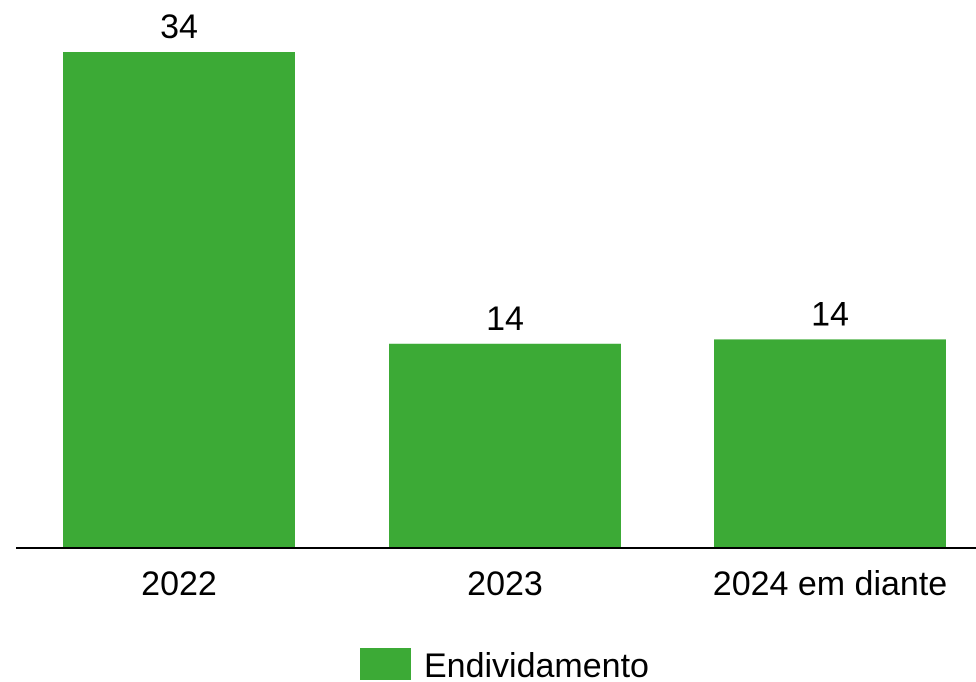 The image size is (976, 682). I want to click on x-tick-label-2022: 2022, so click(179, 584).